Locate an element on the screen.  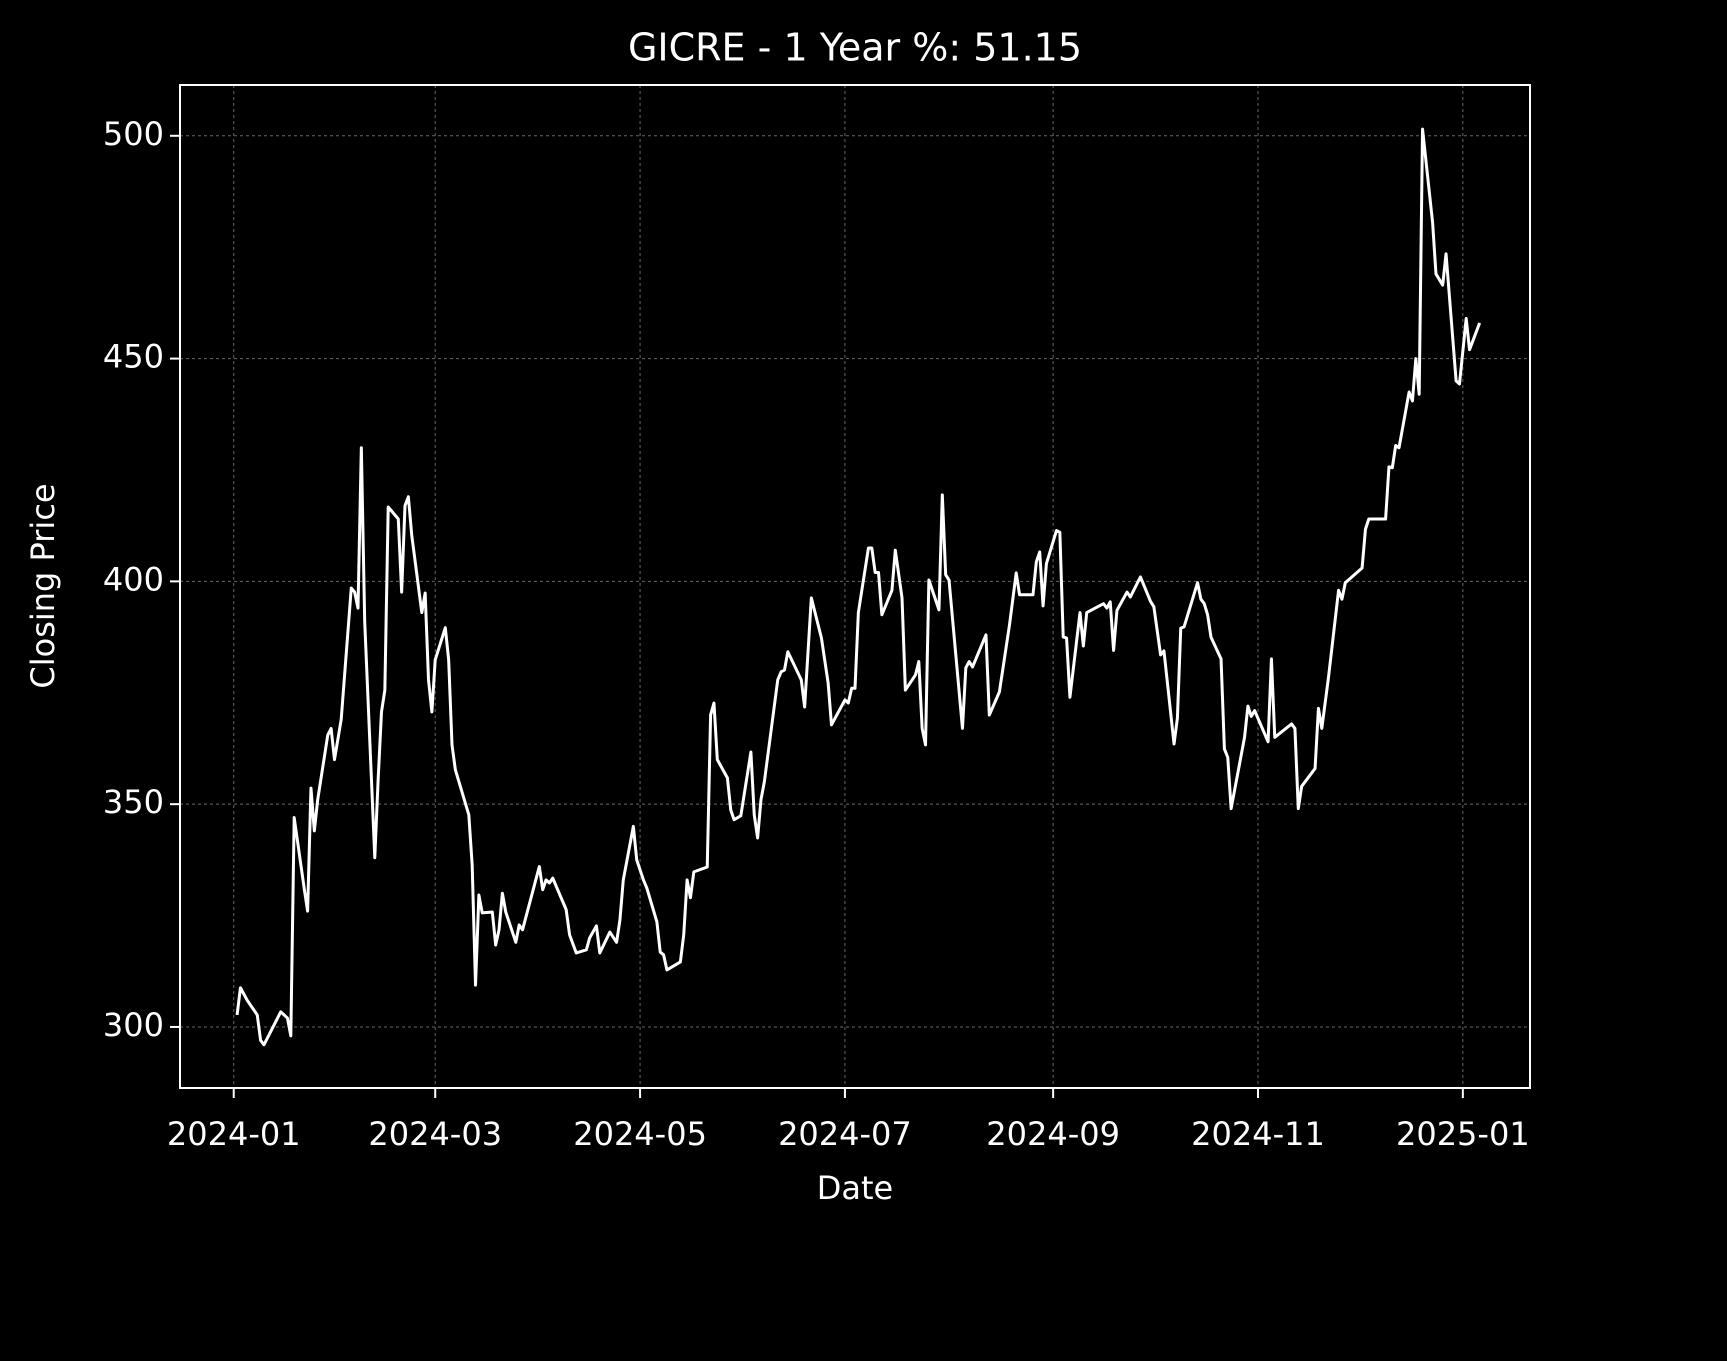
x-tick-label: 2024-11 is located at coordinates (1258, 1134).